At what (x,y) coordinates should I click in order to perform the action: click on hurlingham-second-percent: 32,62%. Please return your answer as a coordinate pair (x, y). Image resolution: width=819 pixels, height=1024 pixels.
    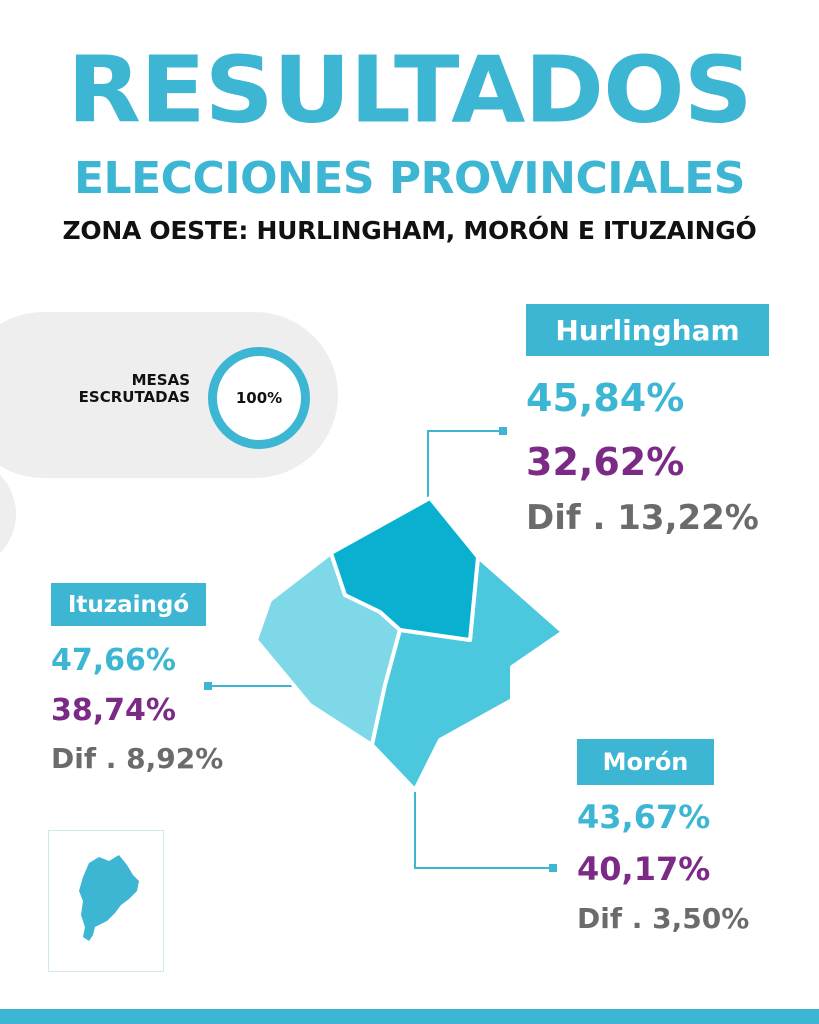
    Looking at the image, I should click on (605, 462).